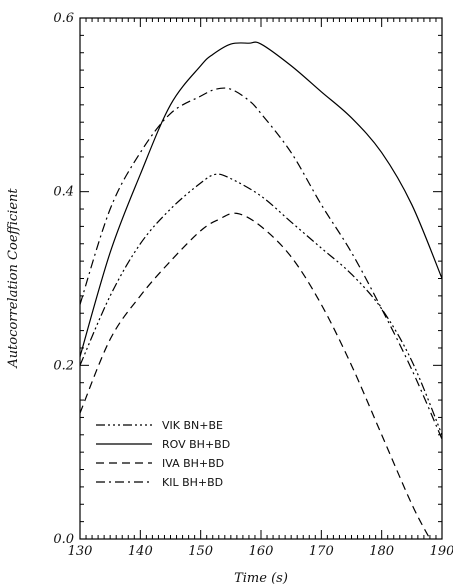 This screenshot has width=453, height=586. Describe the element at coordinates (193, 463) in the screenshot. I see `legend-label-iva-bh-bd: IVA BH+BD` at that location.